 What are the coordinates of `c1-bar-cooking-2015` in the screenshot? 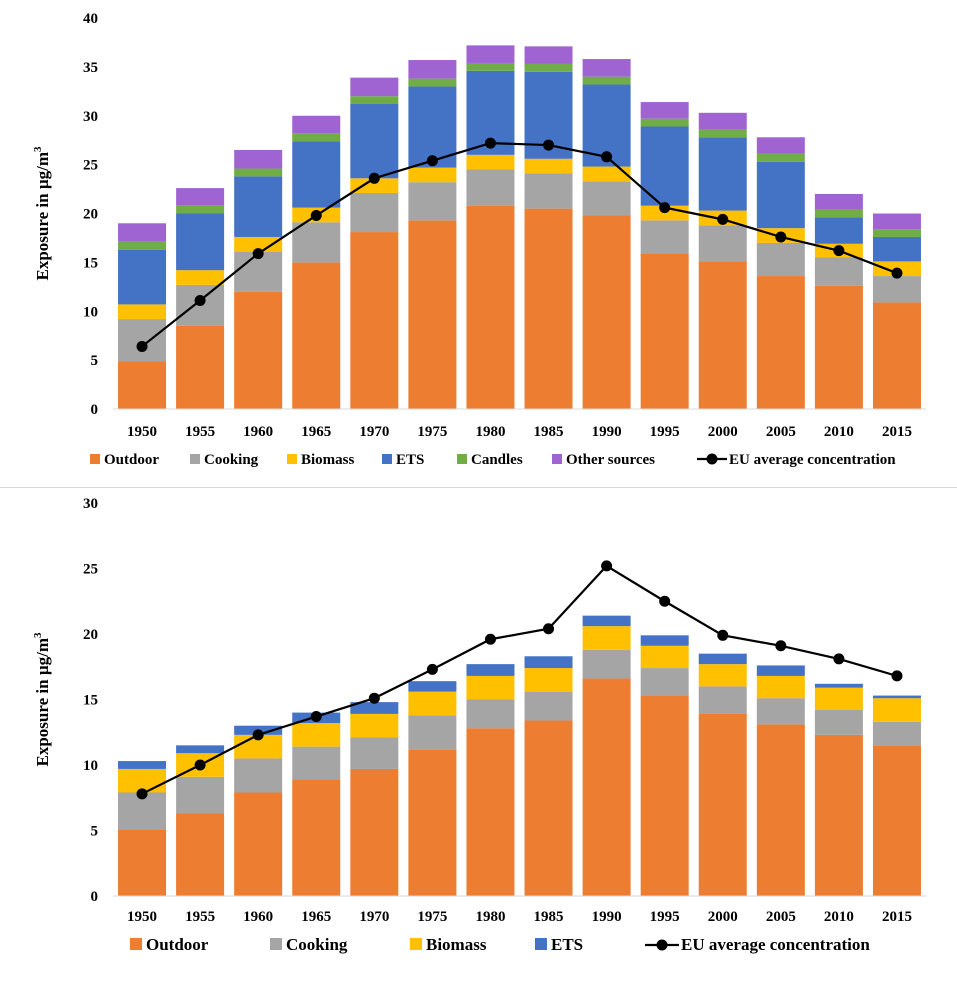 It's located at (896, 289).